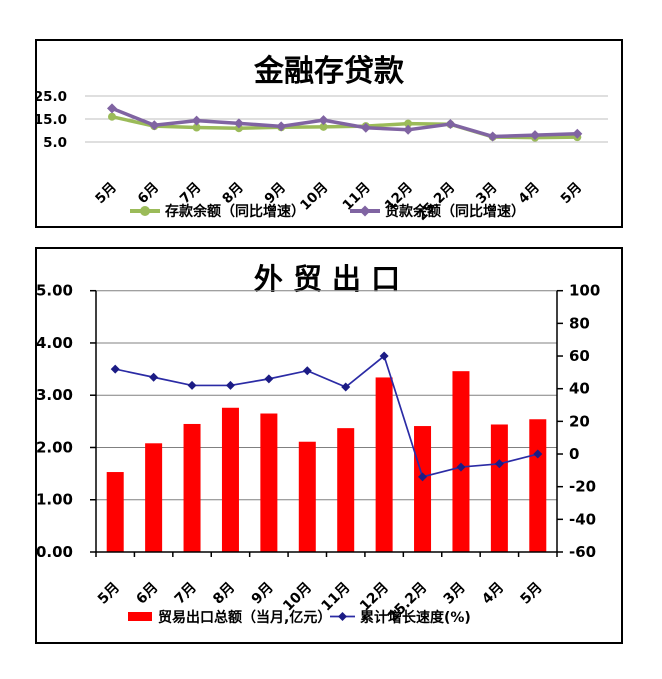  I want to click on left-axis-tick-label: 0.00, so click(55, 552).